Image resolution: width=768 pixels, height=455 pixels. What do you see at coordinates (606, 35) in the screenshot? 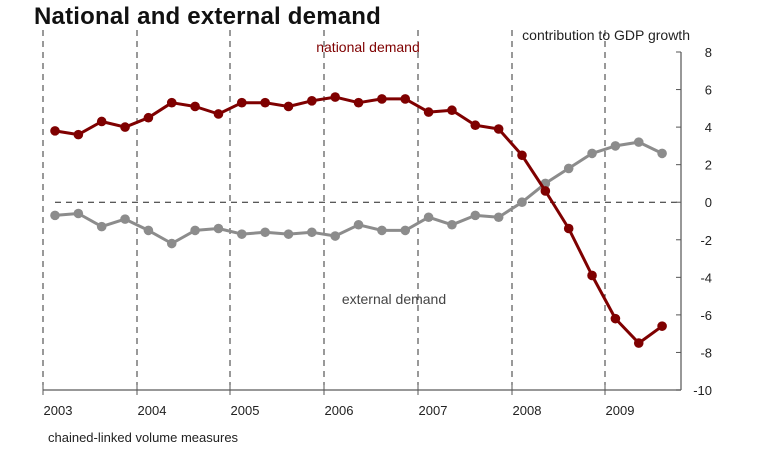
I see `y-axis-label: contribution to GDP growth` at bounding box center [606, 35].